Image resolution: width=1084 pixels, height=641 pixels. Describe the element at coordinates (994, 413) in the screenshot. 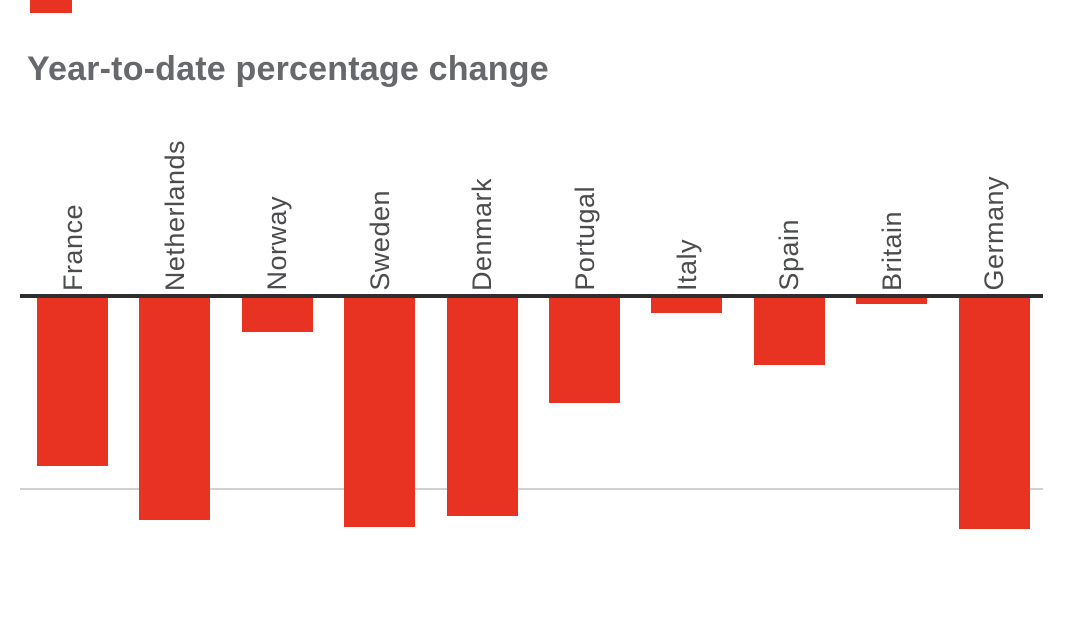

I see `bar-germany` at that location.